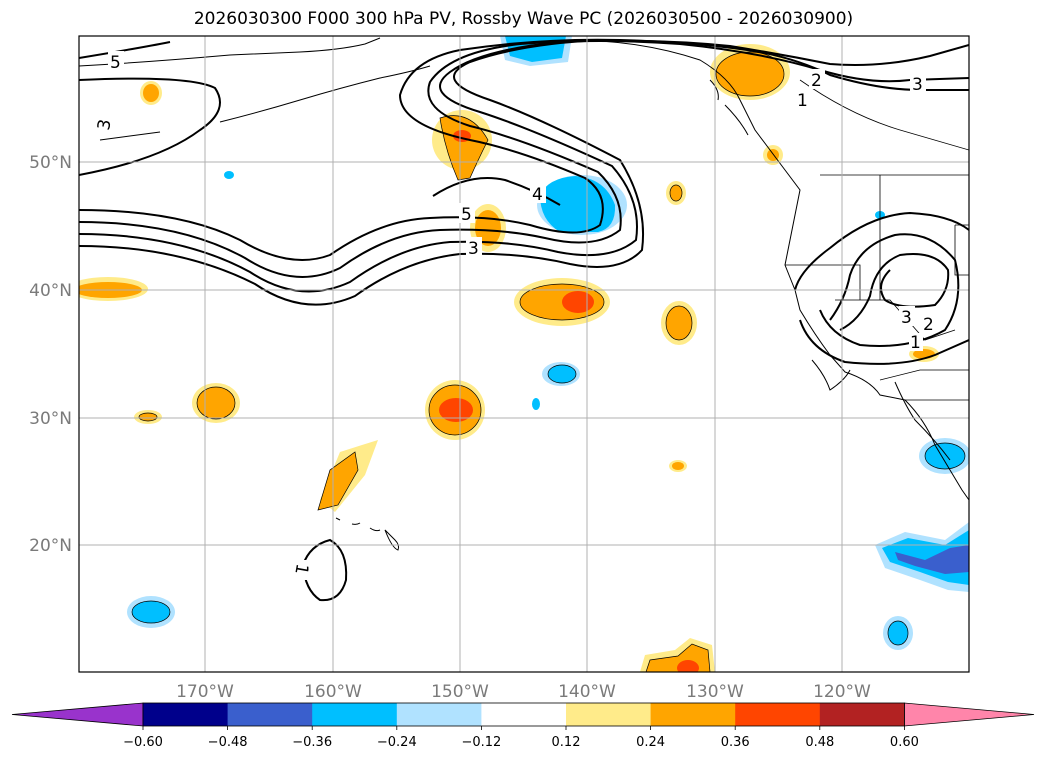 The height and width of the screenshot is (765, 1047). What do you see at coordinates (50, 354) in the screenshot?
I see `latitude-labels: 50°N 40°N 30°N 20°N` at bounding box center [50, 354].